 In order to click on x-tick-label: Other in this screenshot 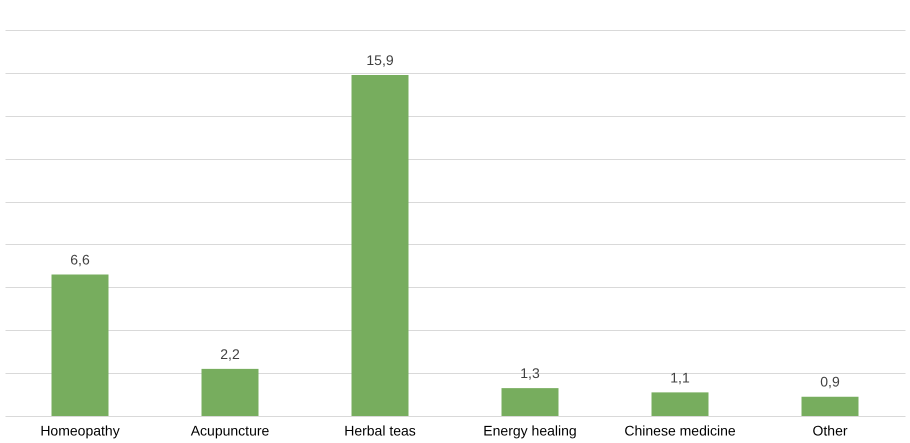, I will do `click(830, 430)`.